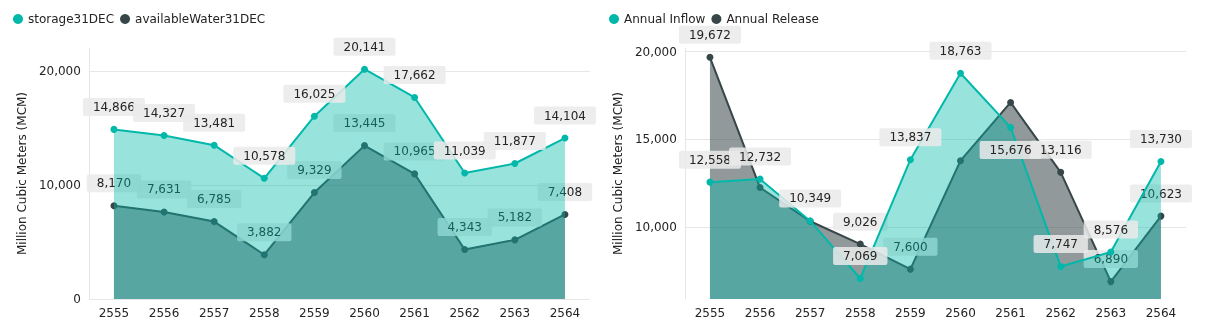  What do you see at coordinates (665, 19) in the screenshot?
I see `legend-label: Annual Inflow` at bounding box center [665, 19].